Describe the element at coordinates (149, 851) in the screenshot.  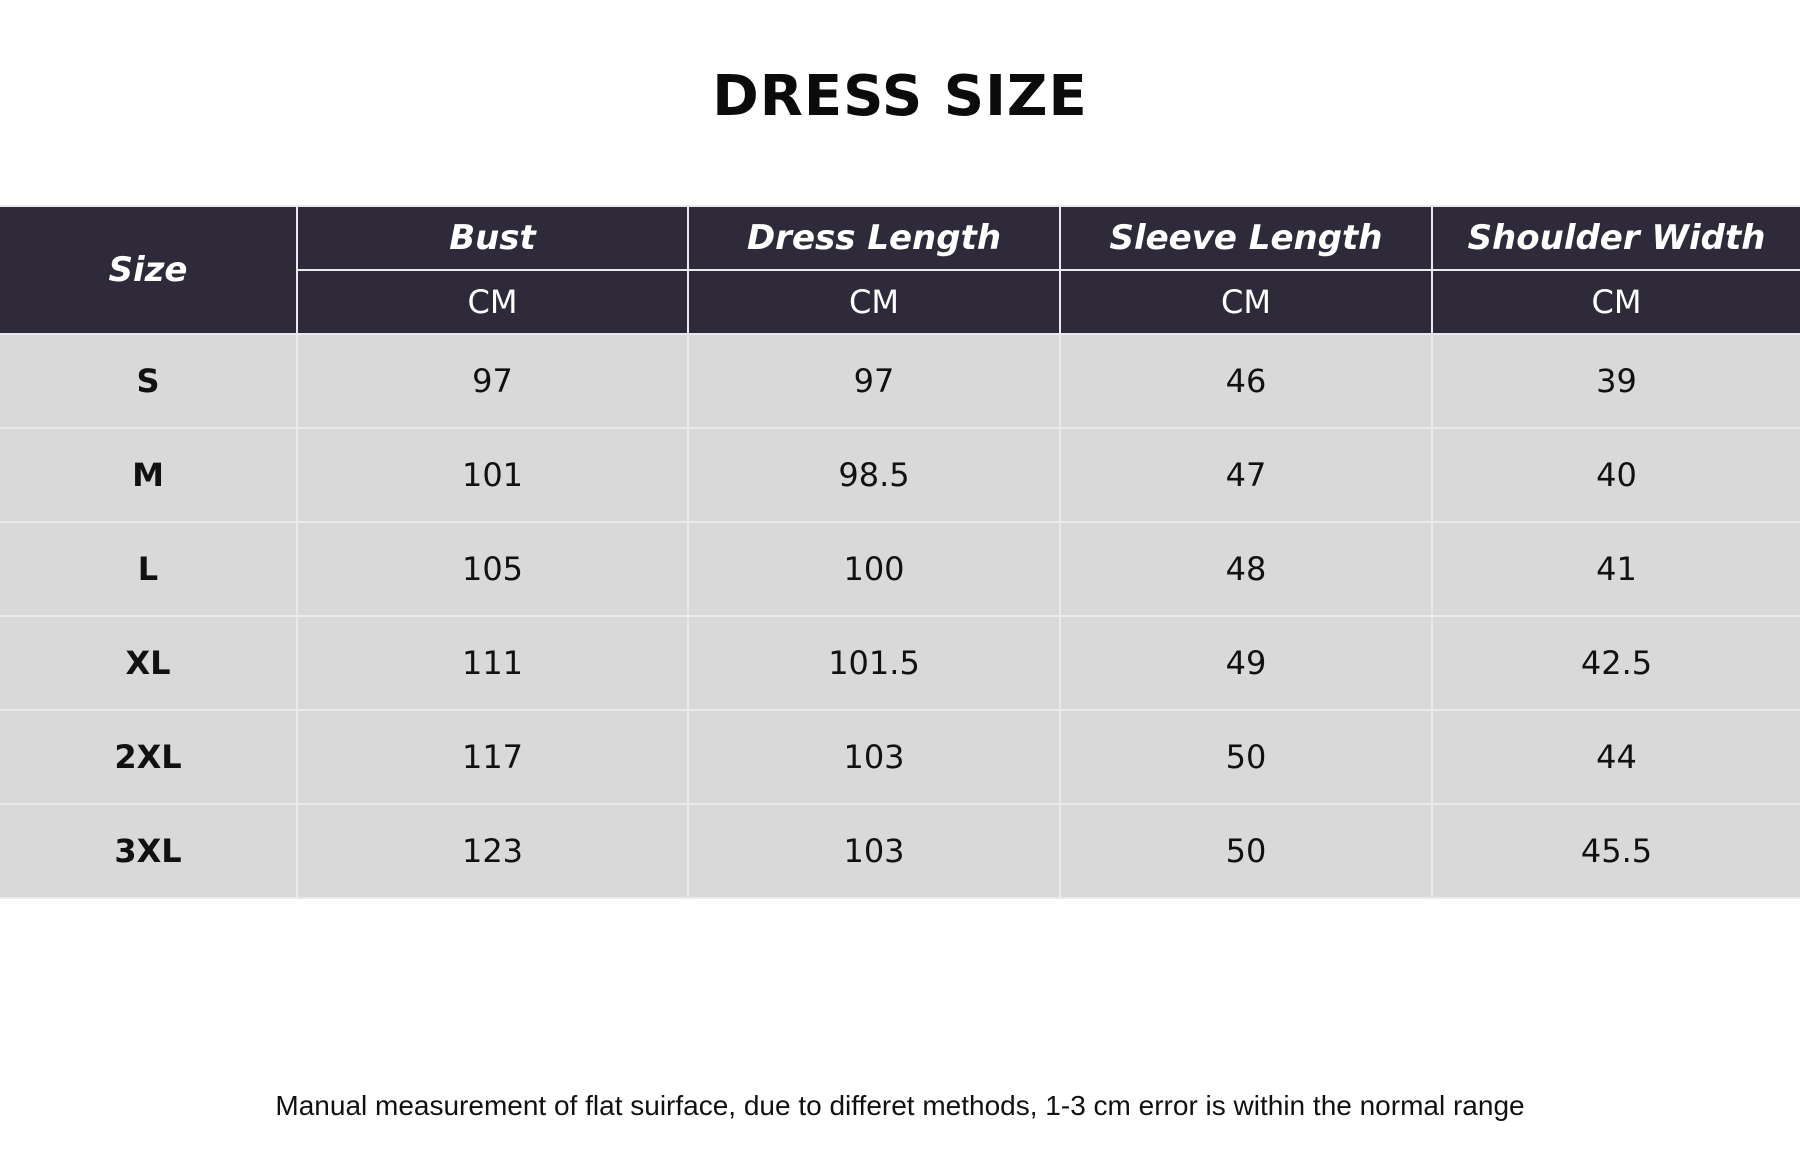
I see `size-cell: 3XL` at that location.